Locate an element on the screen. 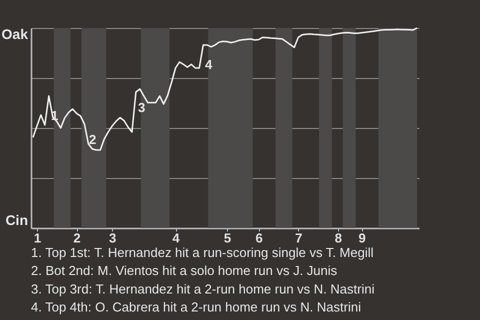  text: Oak is located at coordinates (15, 34).